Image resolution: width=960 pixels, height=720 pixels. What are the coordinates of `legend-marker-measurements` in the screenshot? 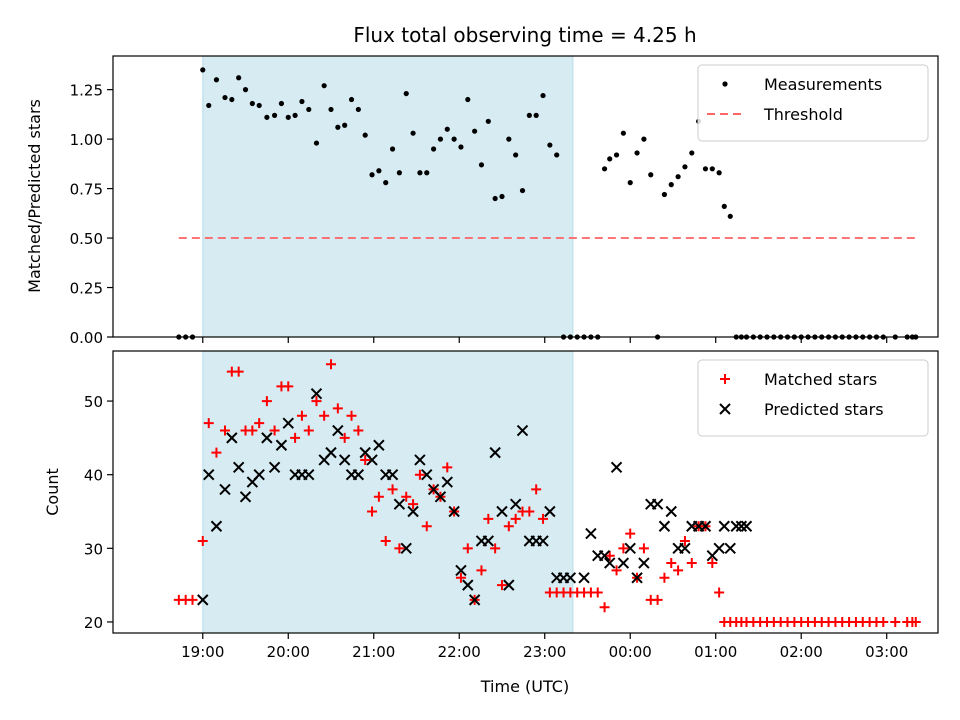 It's located at (725, 84).